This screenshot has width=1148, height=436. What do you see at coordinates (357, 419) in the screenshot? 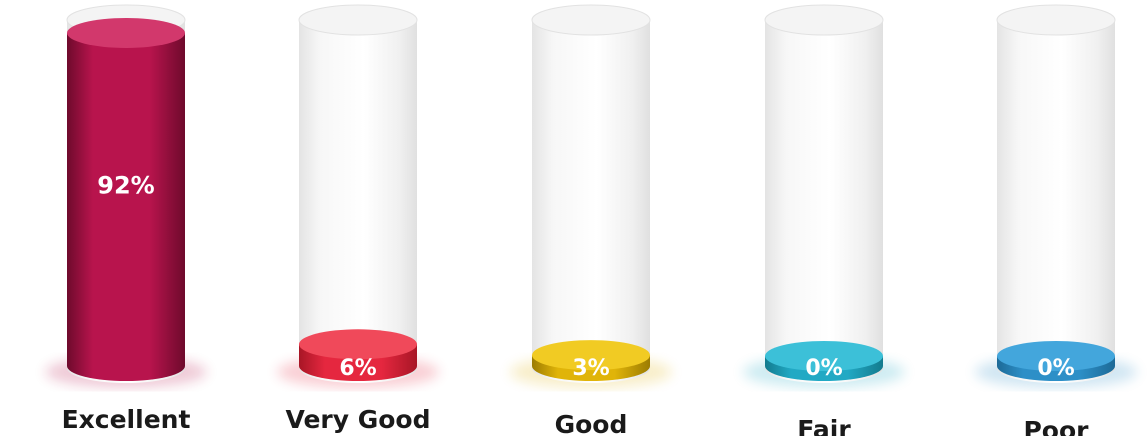
I see `category-label: Very Good` at bounding box center [357, 419].